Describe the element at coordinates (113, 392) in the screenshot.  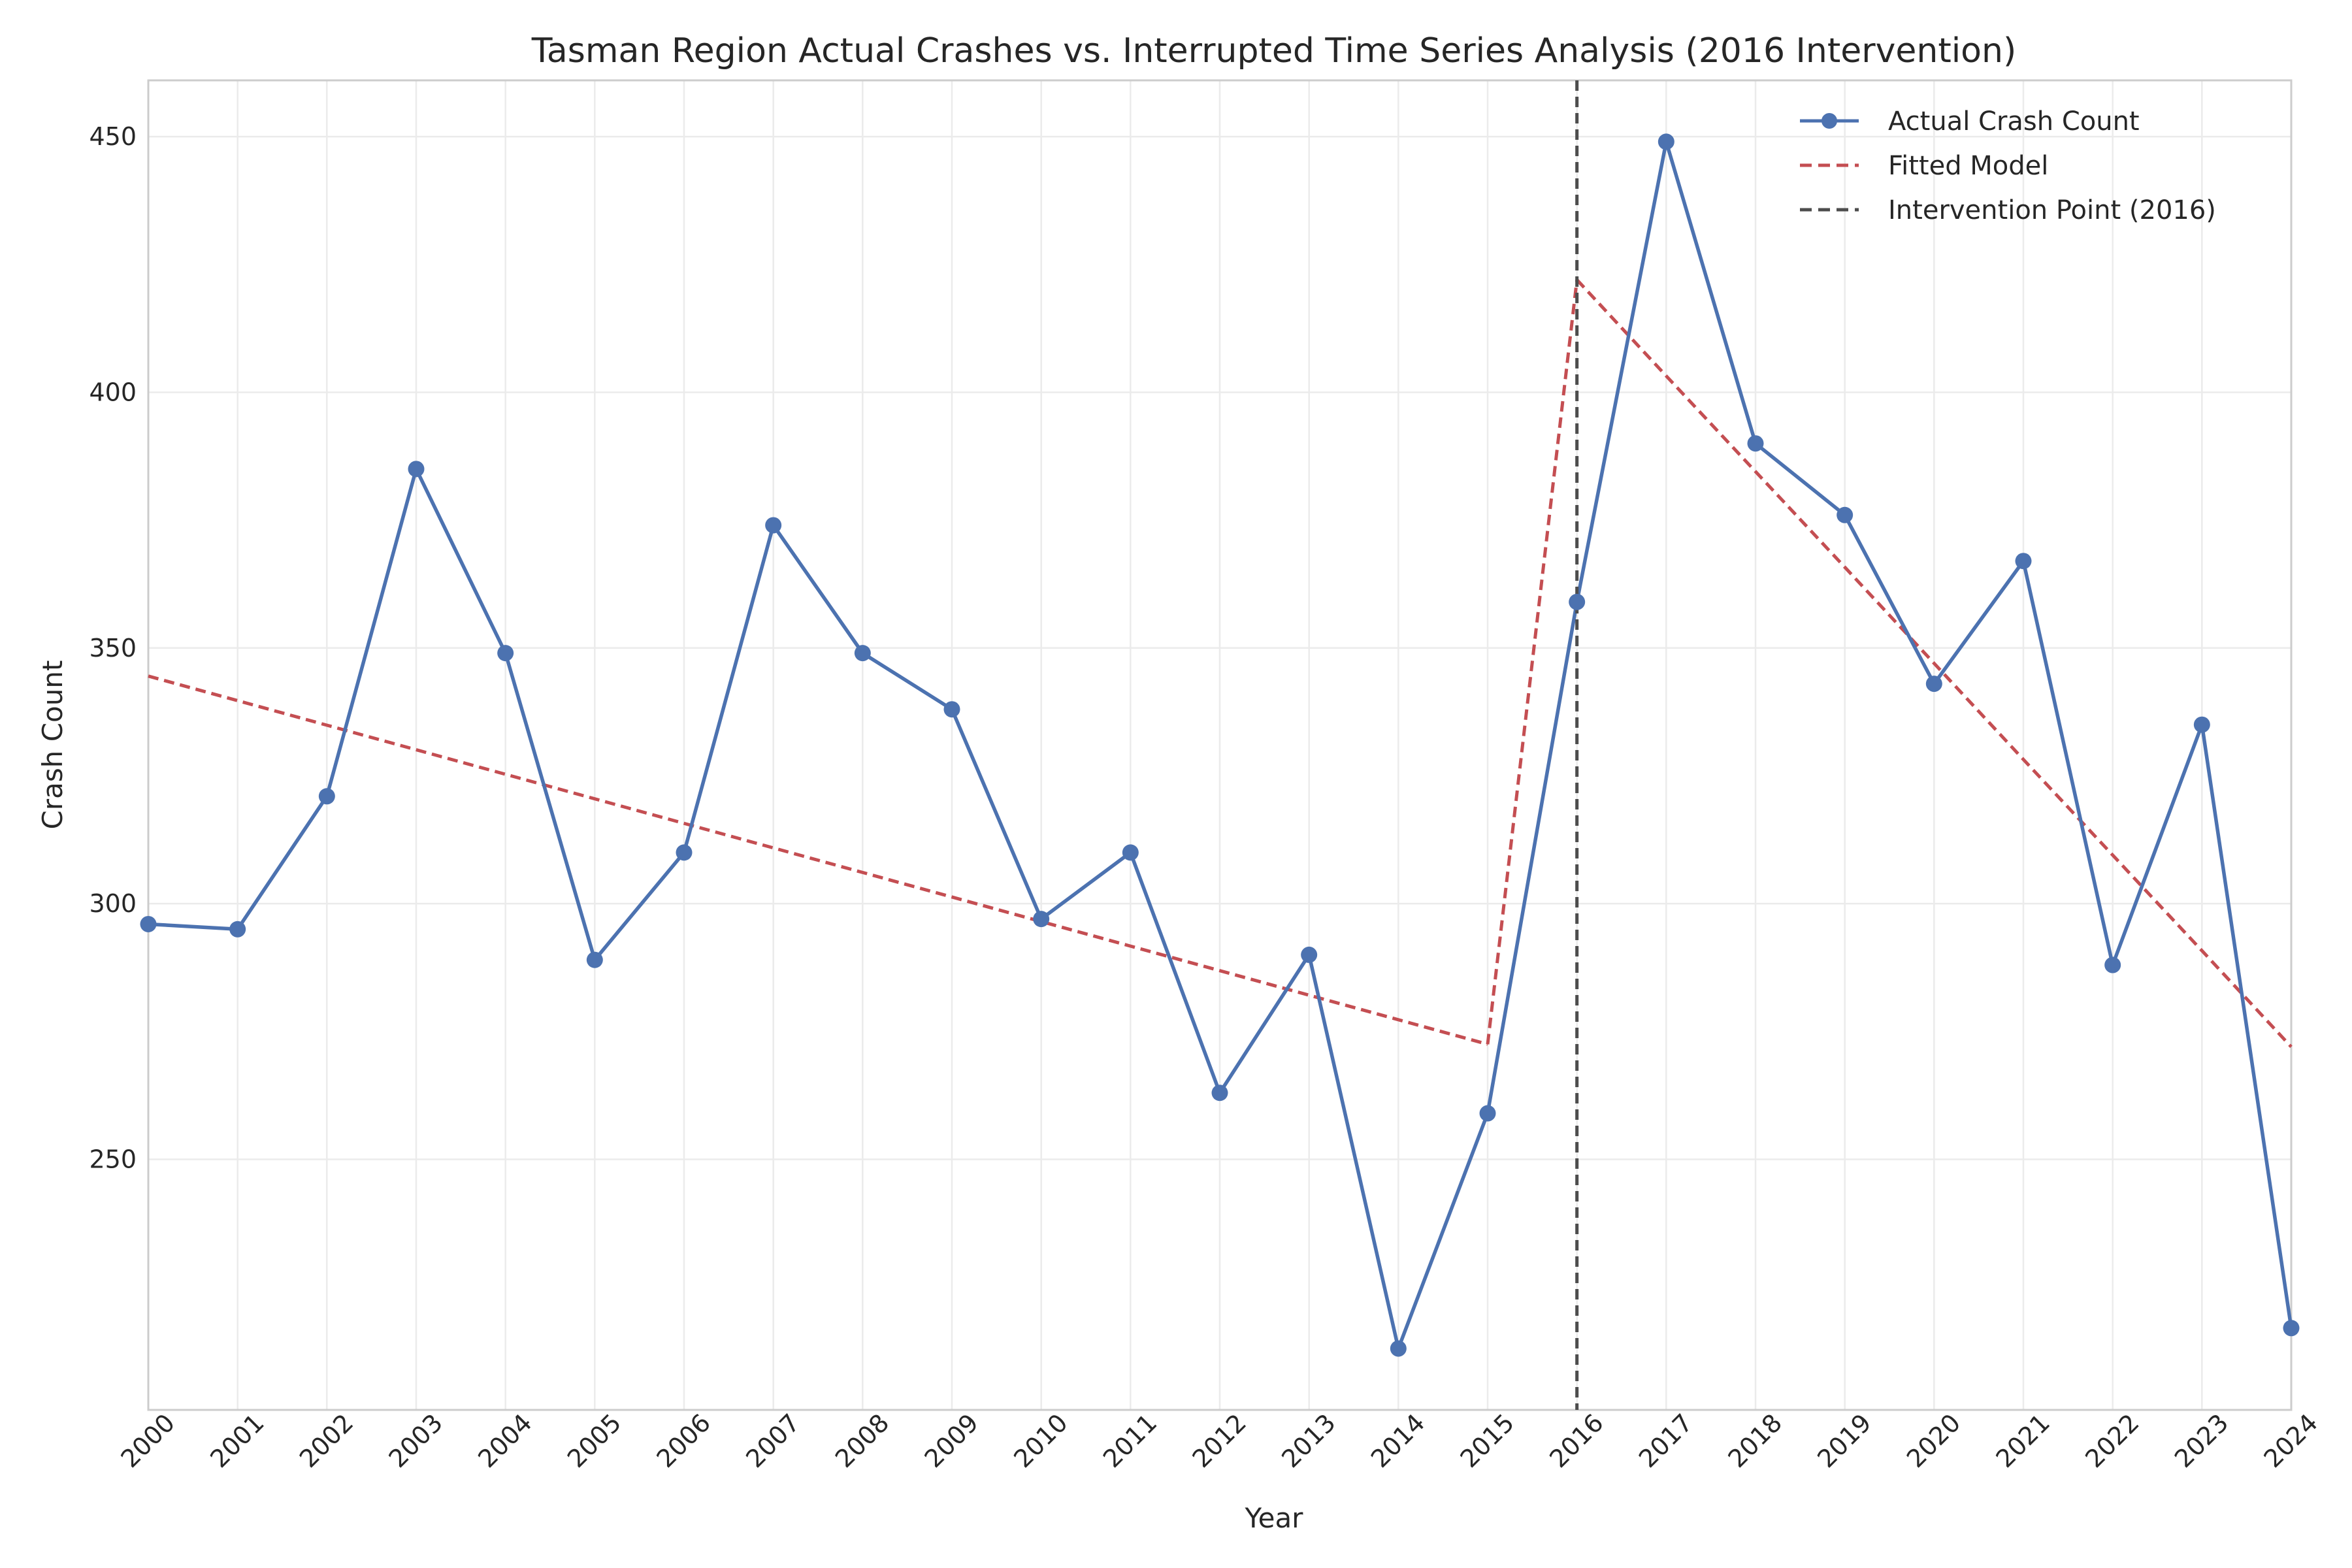
I see `y-tick-label: 400` at that location.